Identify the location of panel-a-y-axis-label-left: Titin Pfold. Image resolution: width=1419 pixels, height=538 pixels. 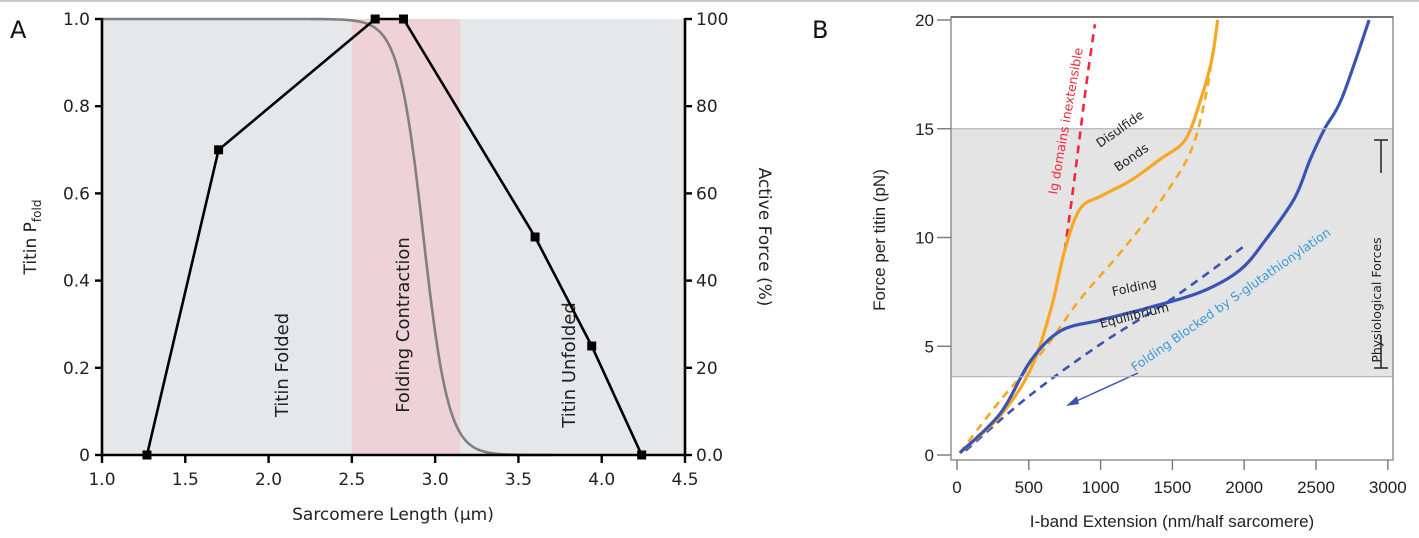
(32, 238).